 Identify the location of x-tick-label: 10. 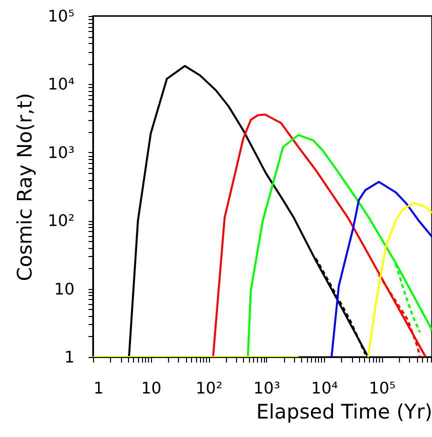
(151, 388).